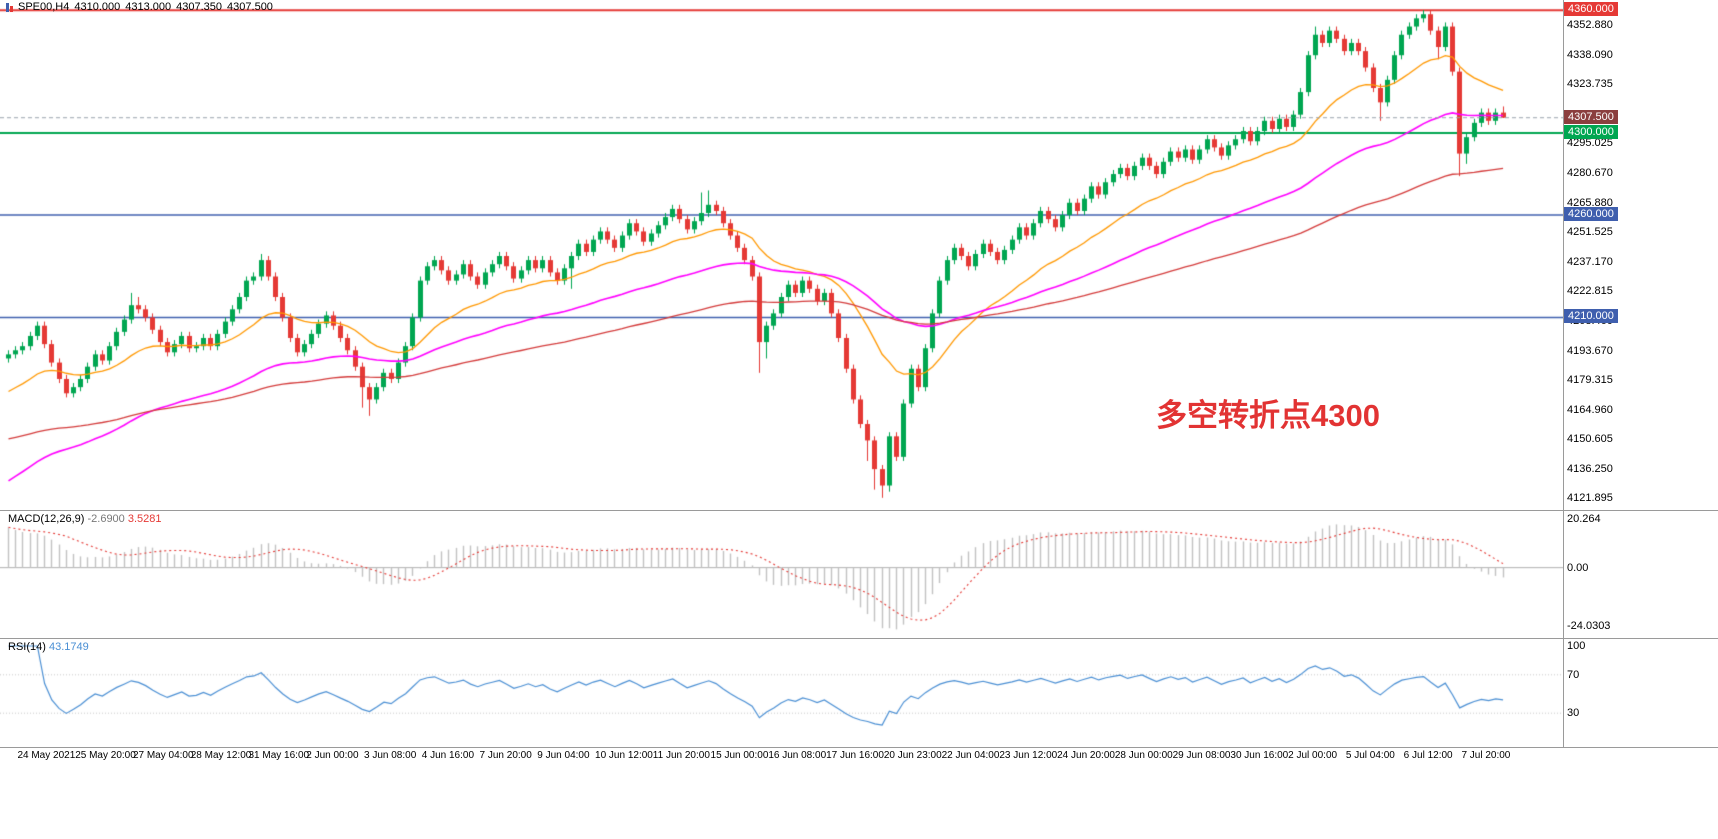 The height and width of the screenshot is (839, 1718). Describe the element at coordinates (1590, 55) in the screenshot. I see `price-axis-label: 4338.090` at that location.